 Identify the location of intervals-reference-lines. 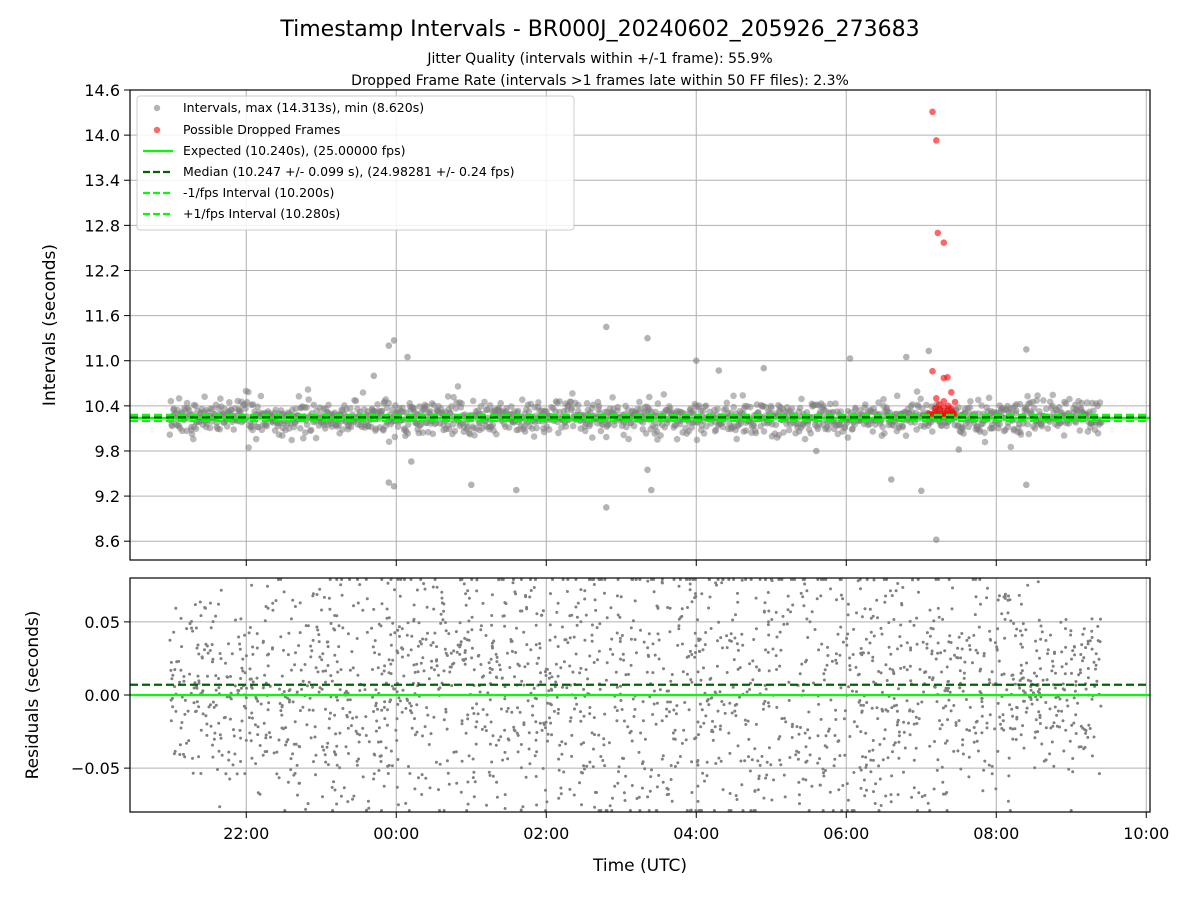
(640, 417).